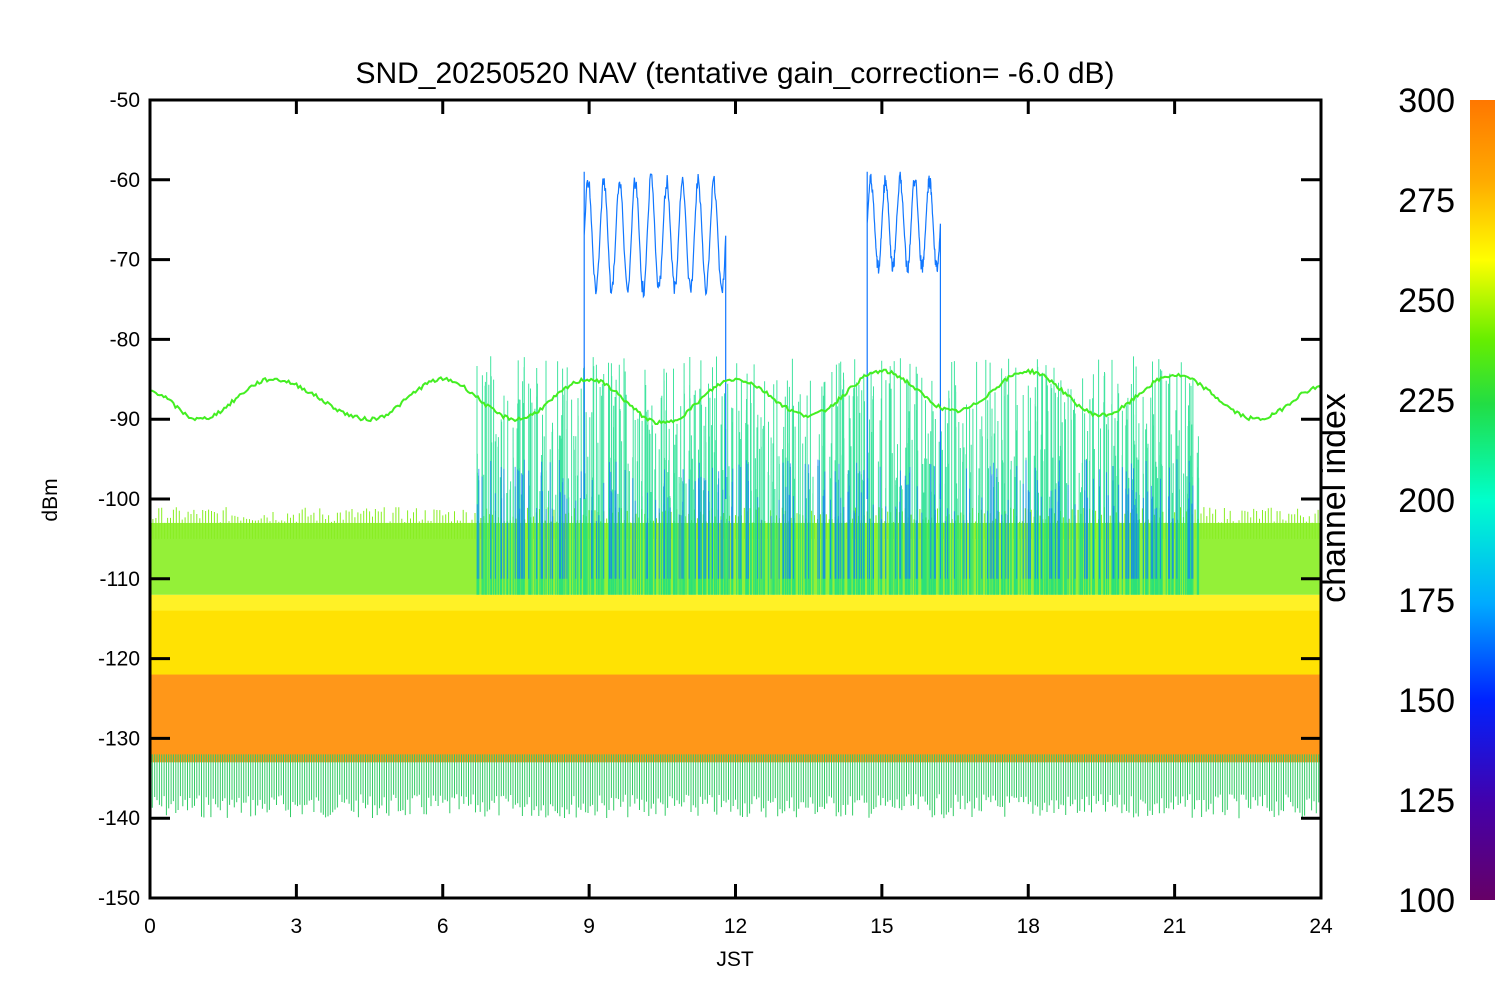  What do you see at coordinates (125, 419) in the screenshot?
I see `y-tick-label: -90` at bounding box center [125, 419].